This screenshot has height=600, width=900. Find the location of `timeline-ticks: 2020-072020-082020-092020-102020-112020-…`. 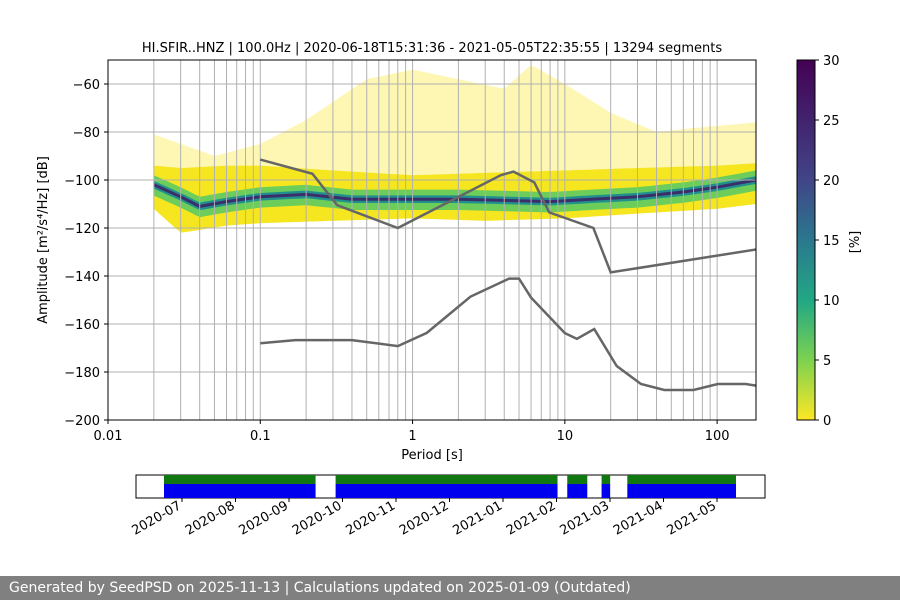

timeline-ticks: 2020-072020-082020-092020-102020-112020-… is located at coordinates (424, 518).